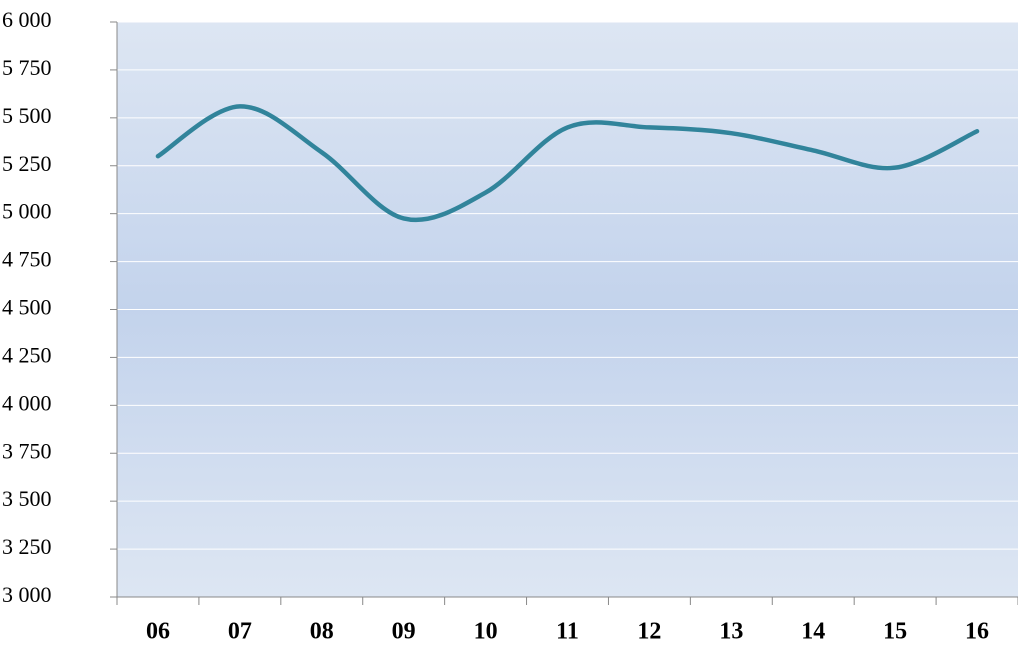  What do you see at coordinates (27, 307) in the screenshot?
I see `y-tick-label: 4 500` at bounding box center [27, 307].